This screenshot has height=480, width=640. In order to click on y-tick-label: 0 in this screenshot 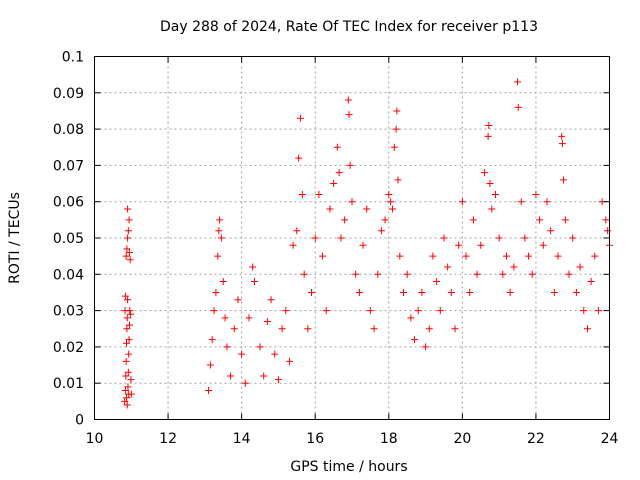, I will do `click(79, 421)`.